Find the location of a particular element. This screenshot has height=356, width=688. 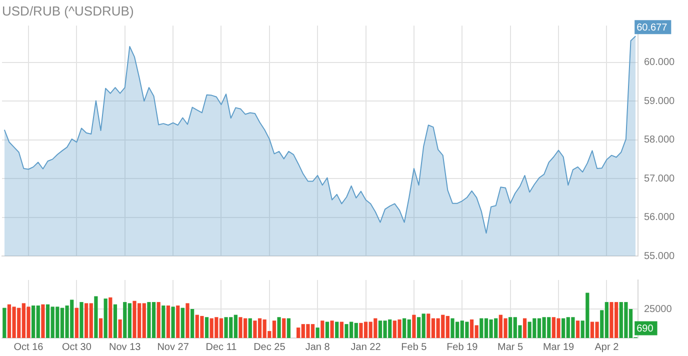

x-tick-label: Oct 30 is located at coordinates (77, 347).